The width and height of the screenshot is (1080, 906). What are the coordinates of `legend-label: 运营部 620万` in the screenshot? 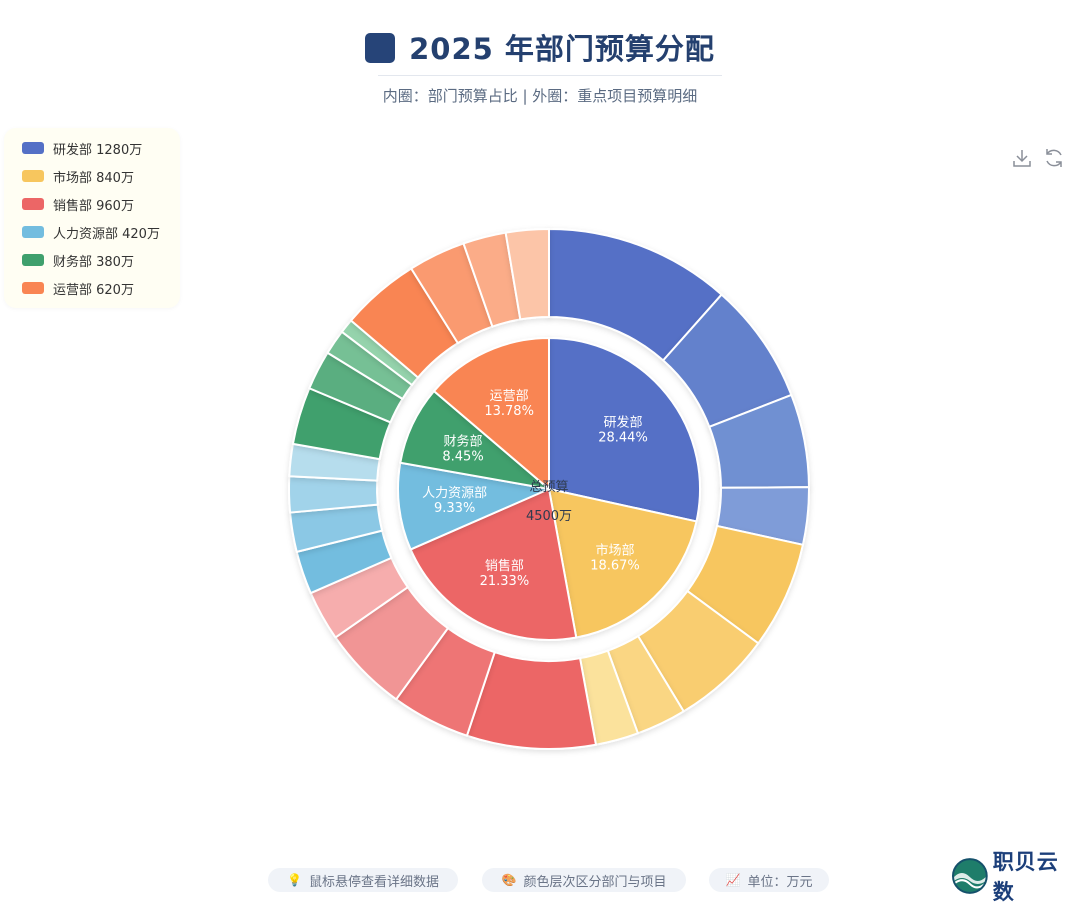 It's located at (93, 290).